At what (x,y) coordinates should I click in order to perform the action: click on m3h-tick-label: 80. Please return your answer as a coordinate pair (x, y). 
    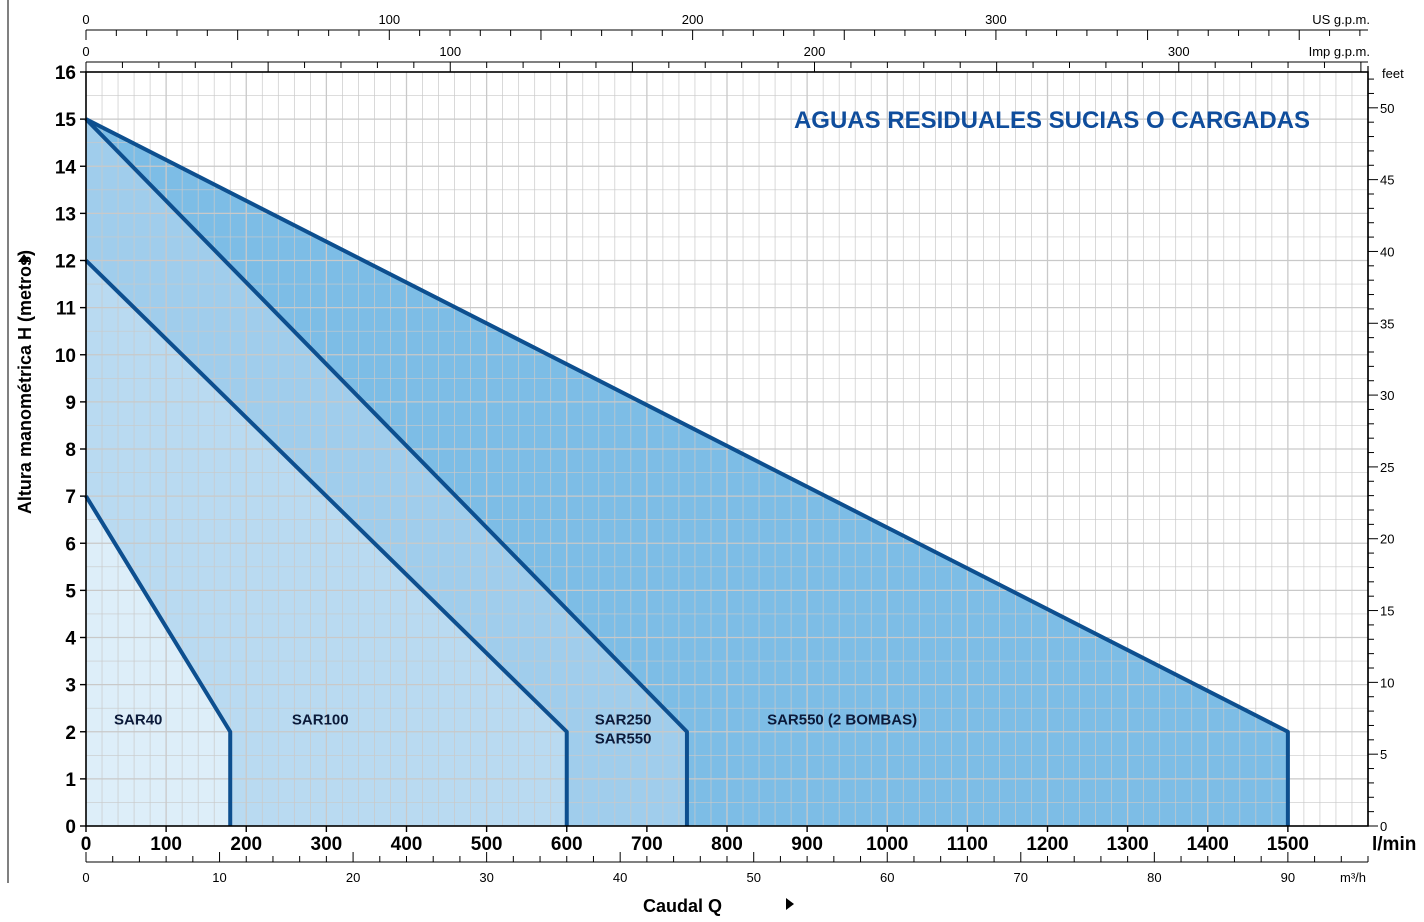
    Looking at the image, I should click on (1154, 877).